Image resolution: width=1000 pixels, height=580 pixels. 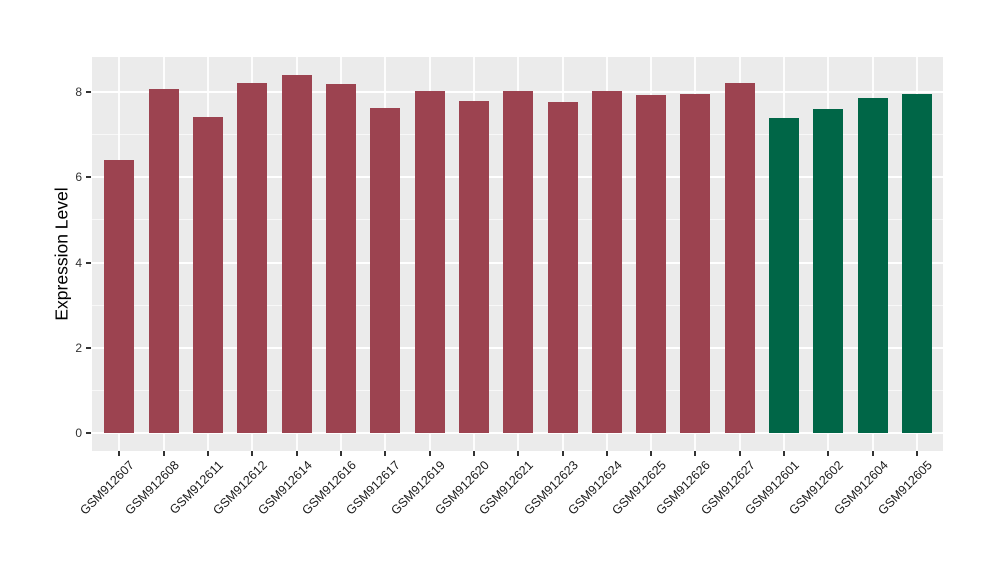 I want to click on bar-GSM912623, so click(x=562, y=268).